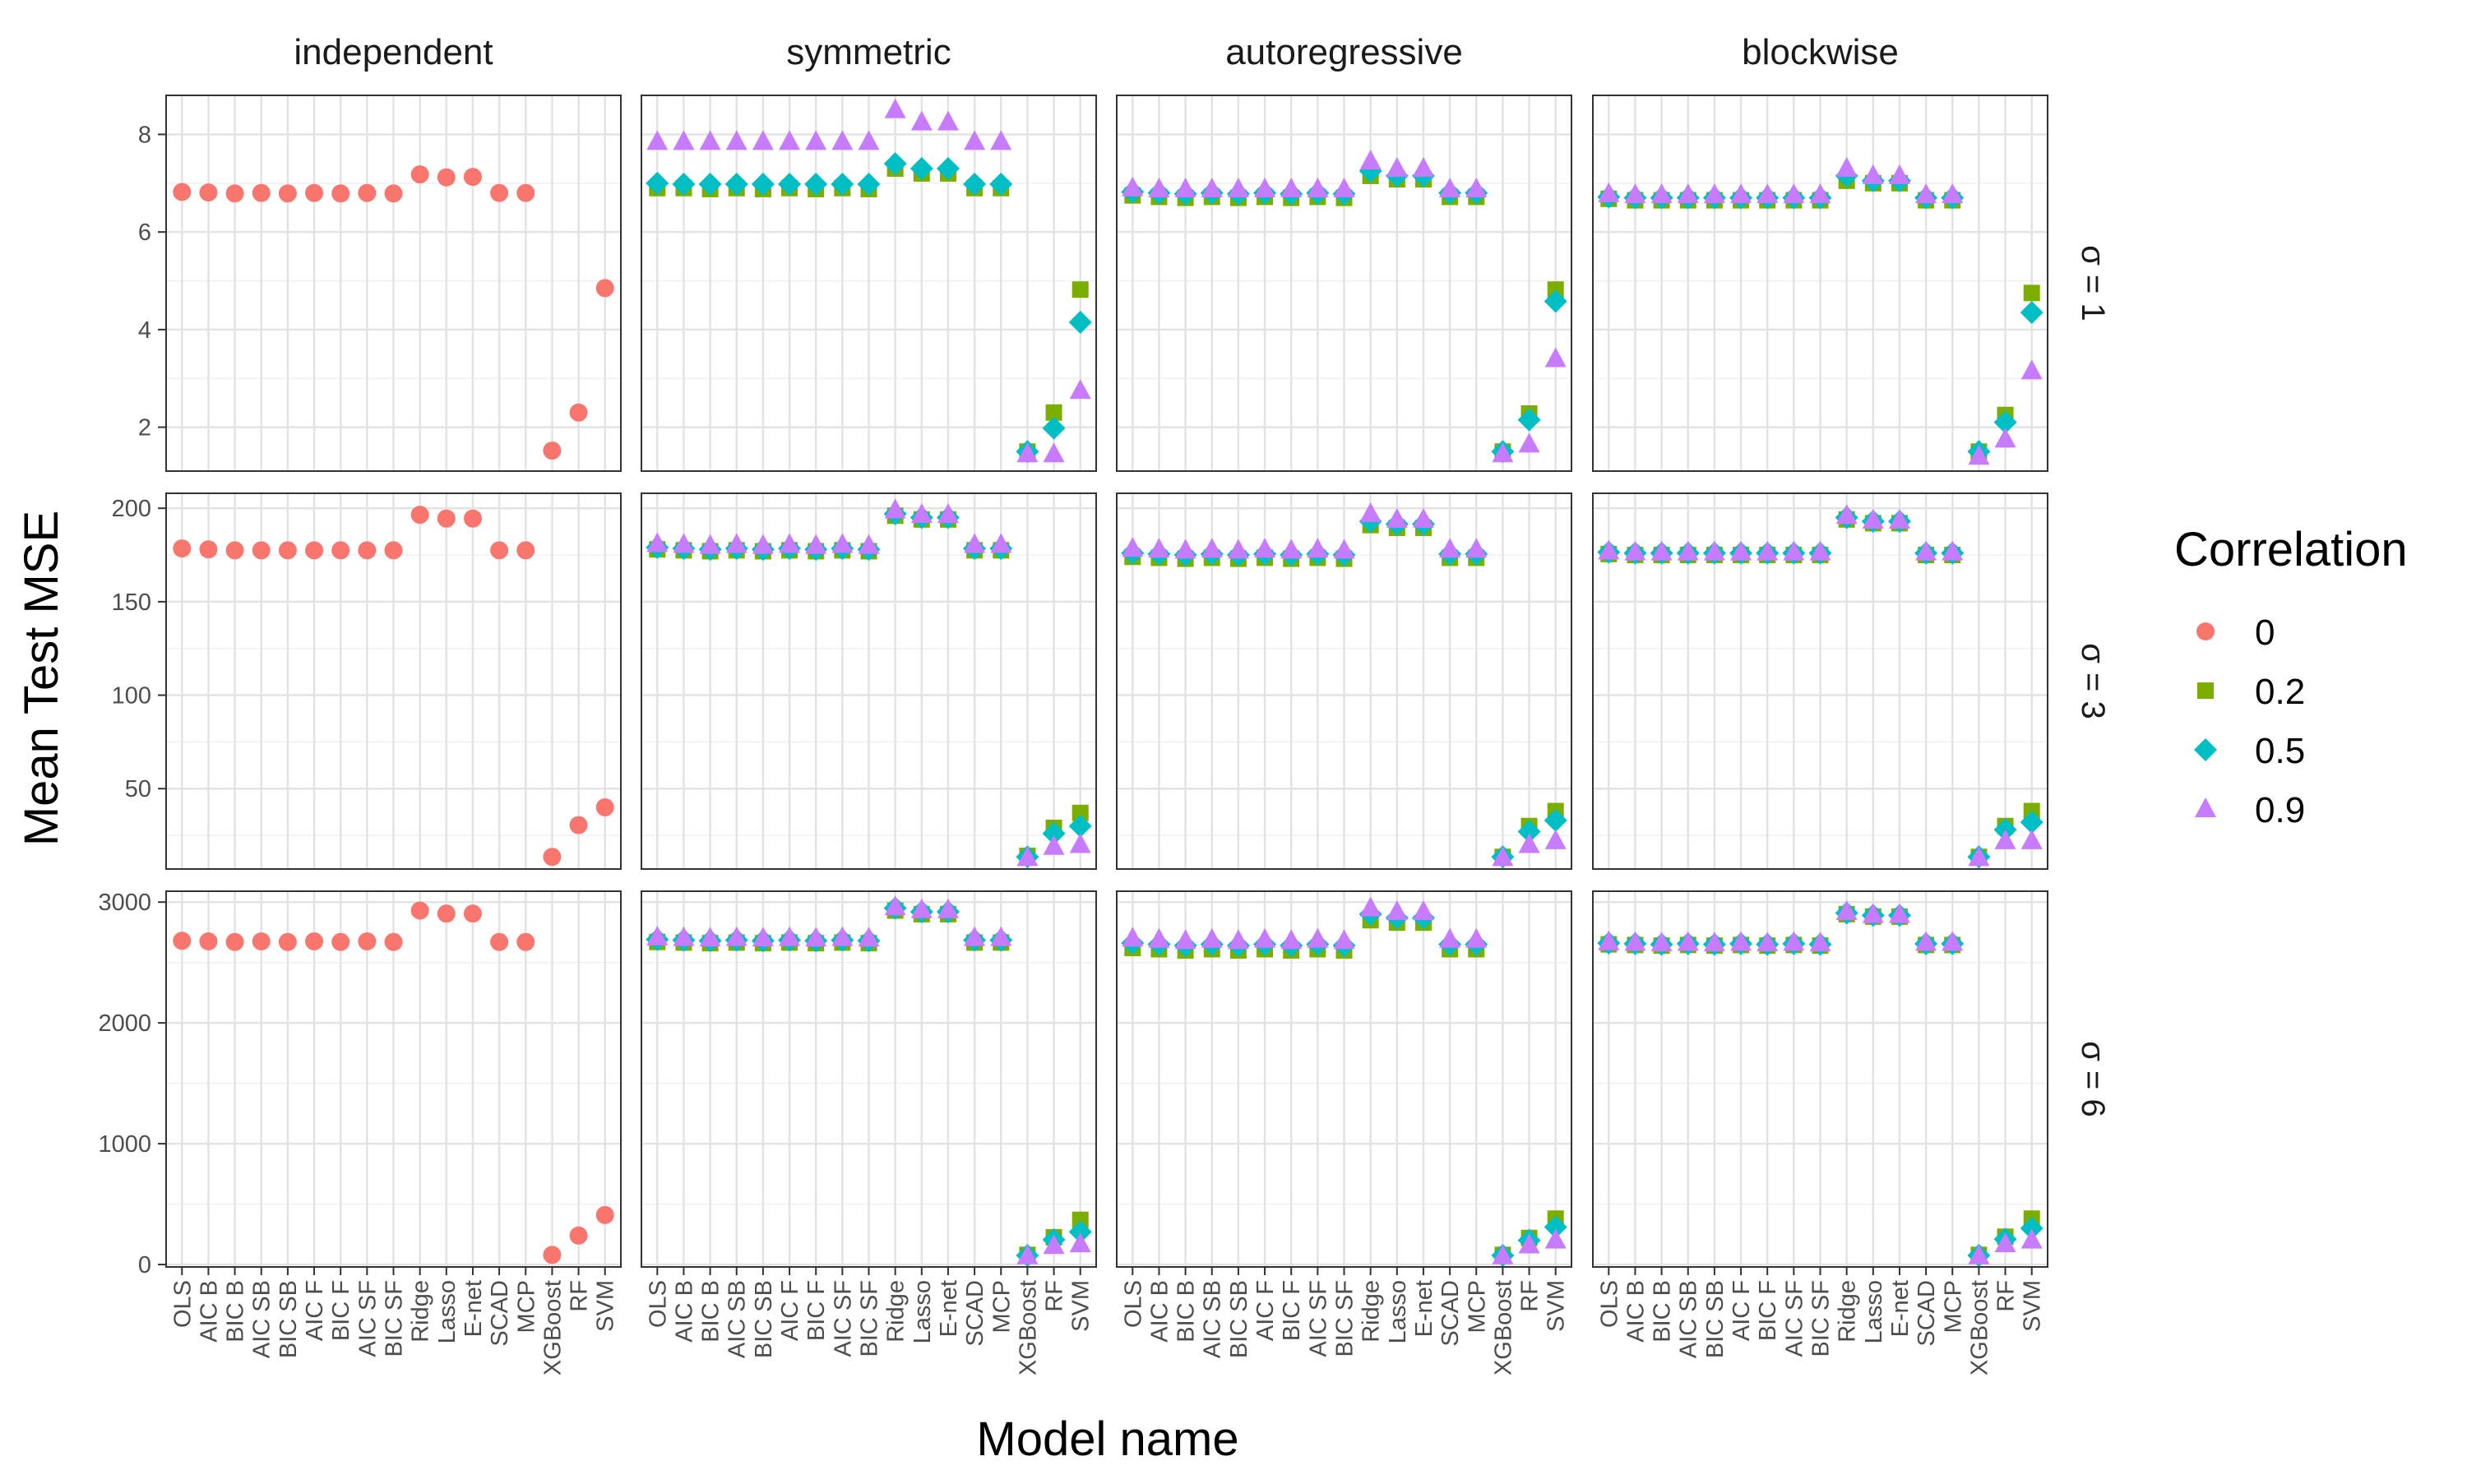  I want to click on y-tick-label: 3000, so click(124, 903).